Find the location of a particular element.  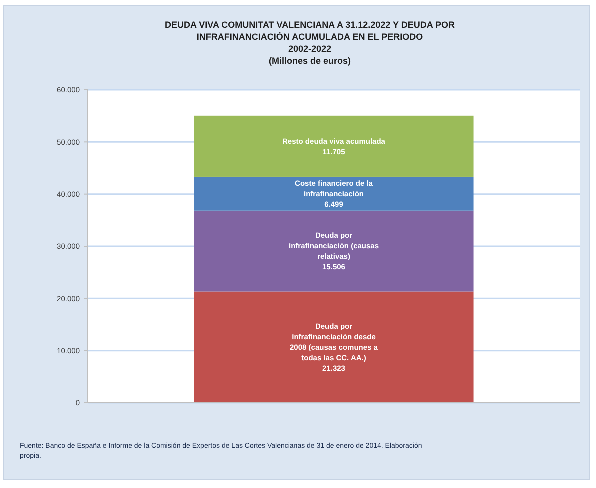

chart-subtitle: 2002-2022 (Millones de euros) is located at coordinates (310, 55).